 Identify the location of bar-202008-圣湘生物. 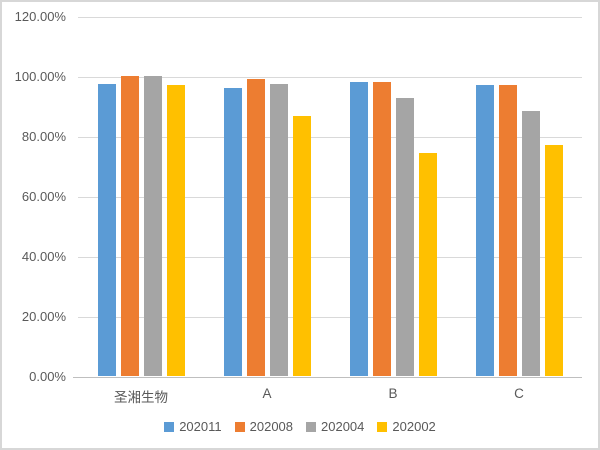
(130, 226).